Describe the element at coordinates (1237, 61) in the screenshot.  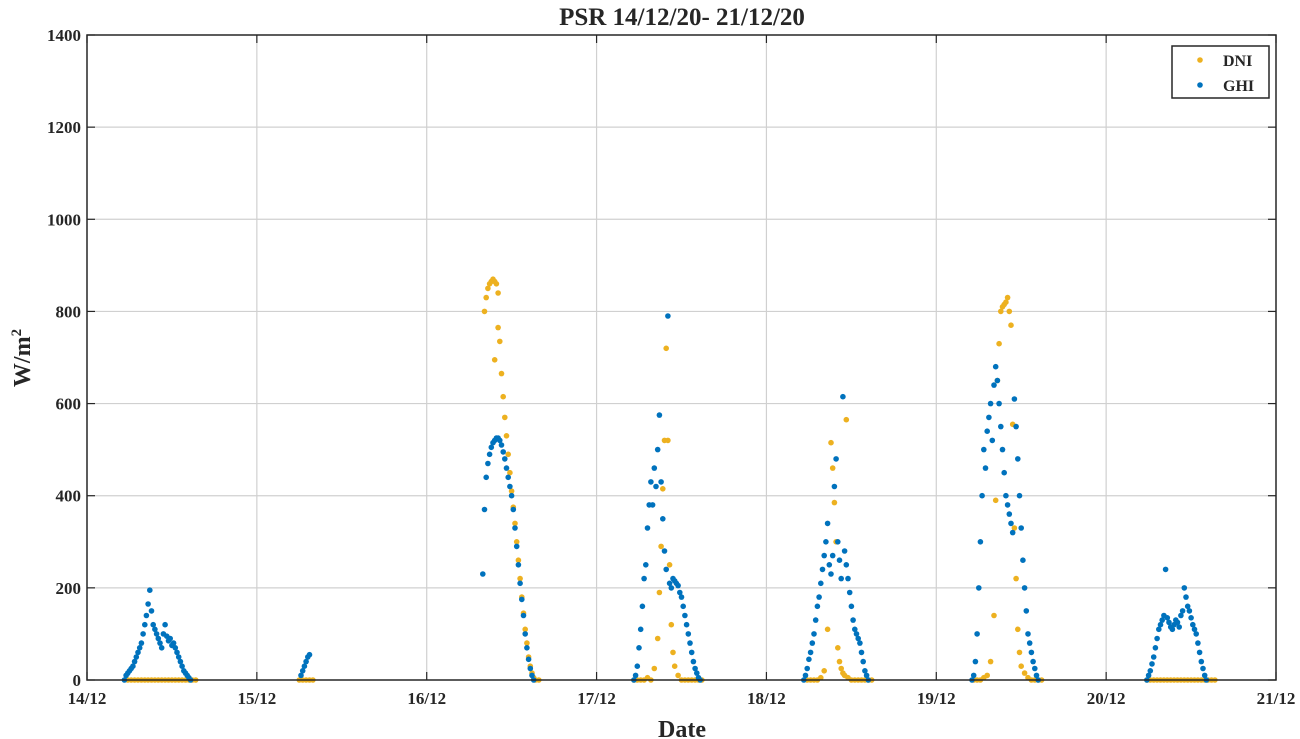
I see `legend-label-dni: DNI` at that location.